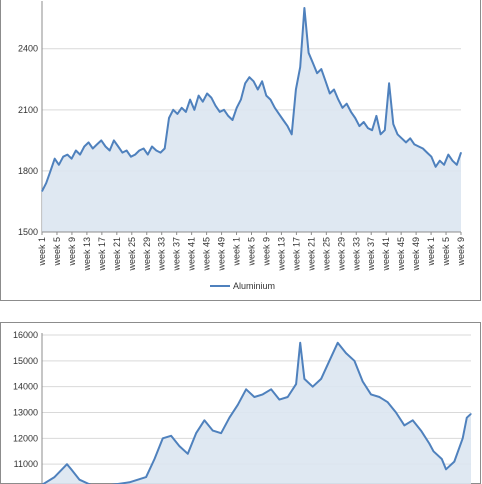  Describe the element at coordinates (26, 464) in the screenshot. I see `y-tick-label-11000: 11000` at that location.